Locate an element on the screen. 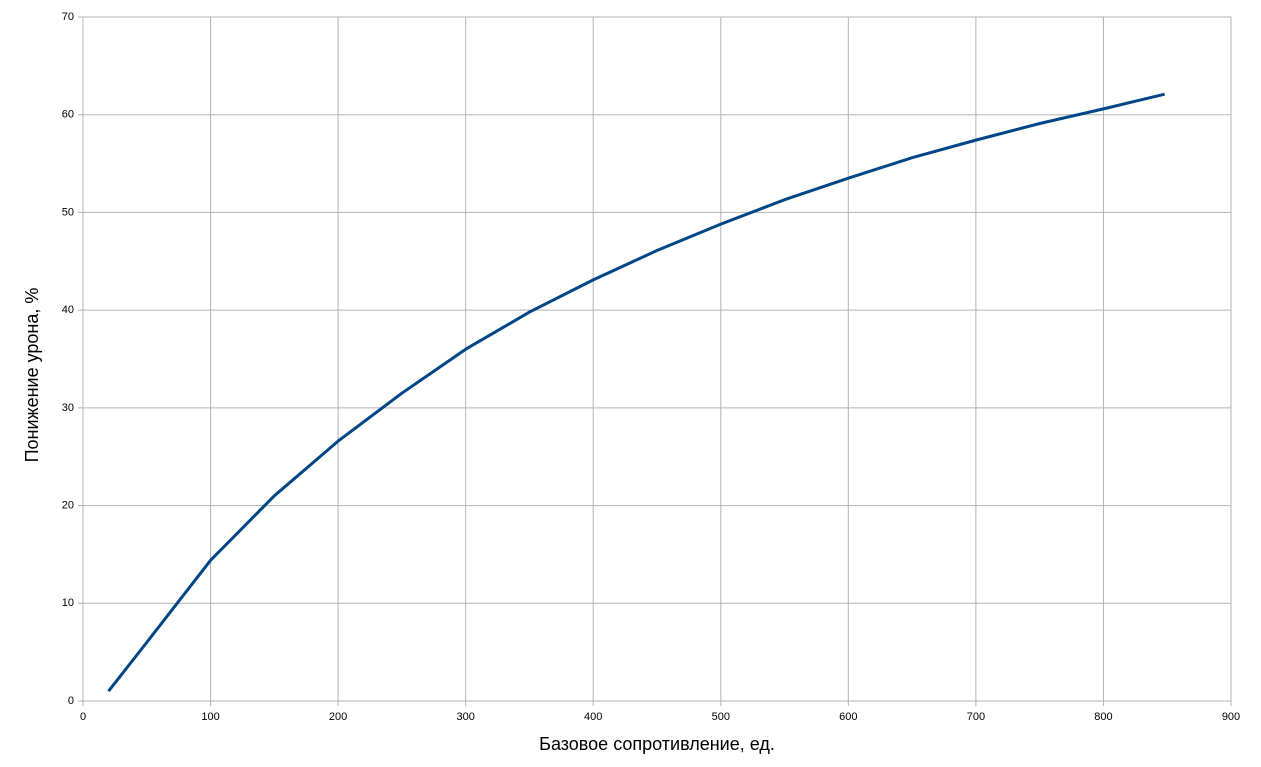  y-tick-label: 40 is located at coordinates (68, 310).